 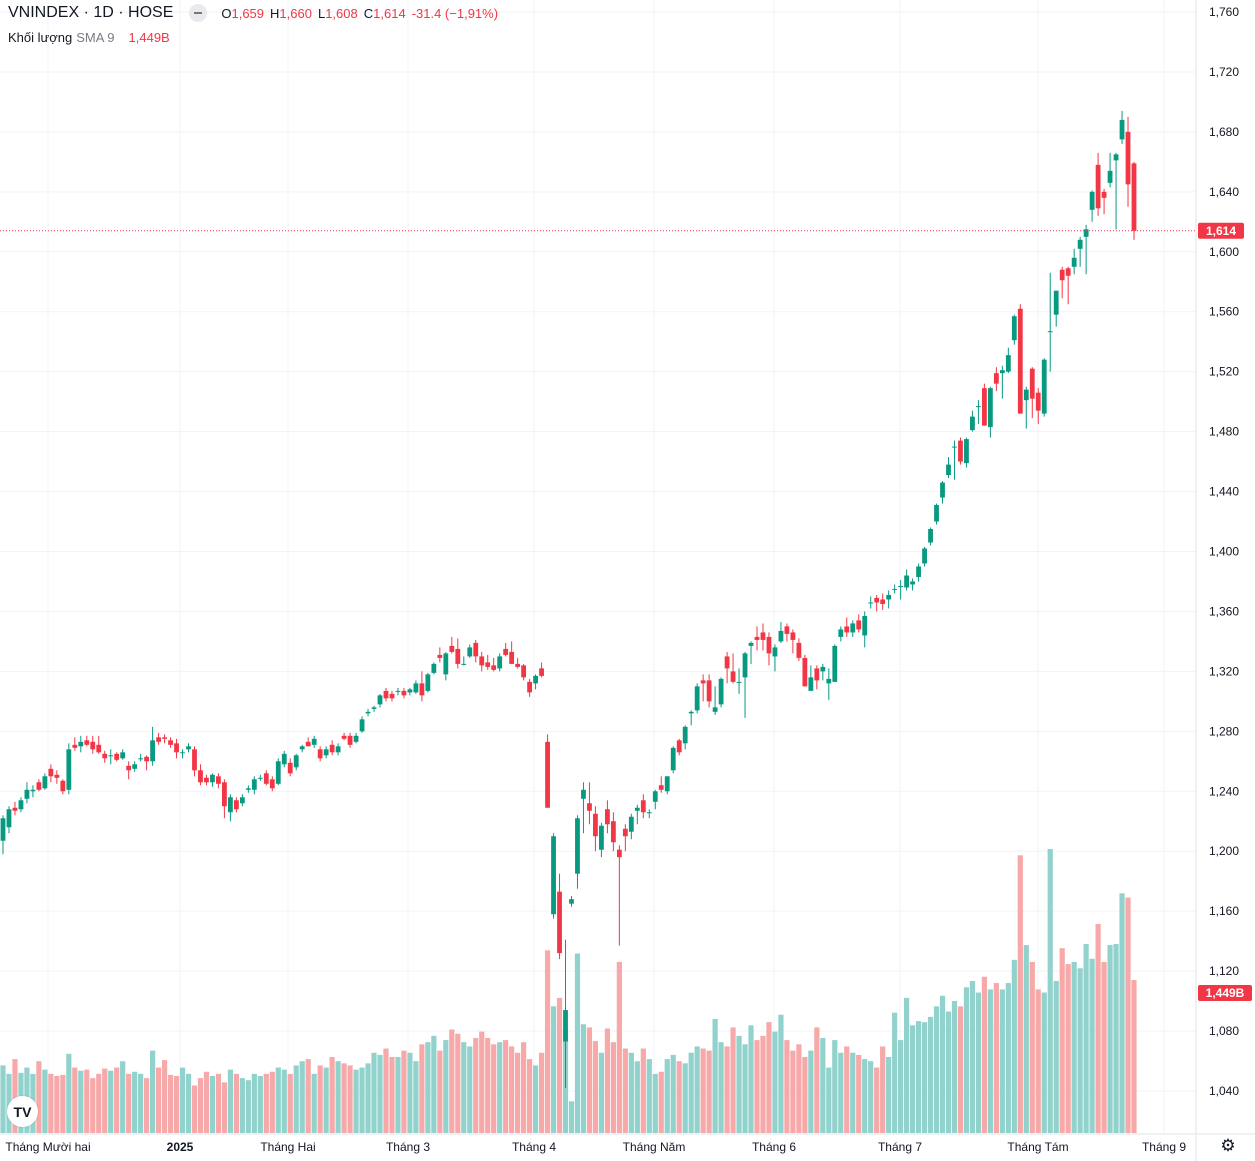 What do you see at coordinates (1225, 993) in the screenshot?
I see `last-volume-tag-label: 1,449B` at bounding box center [1225, 993].